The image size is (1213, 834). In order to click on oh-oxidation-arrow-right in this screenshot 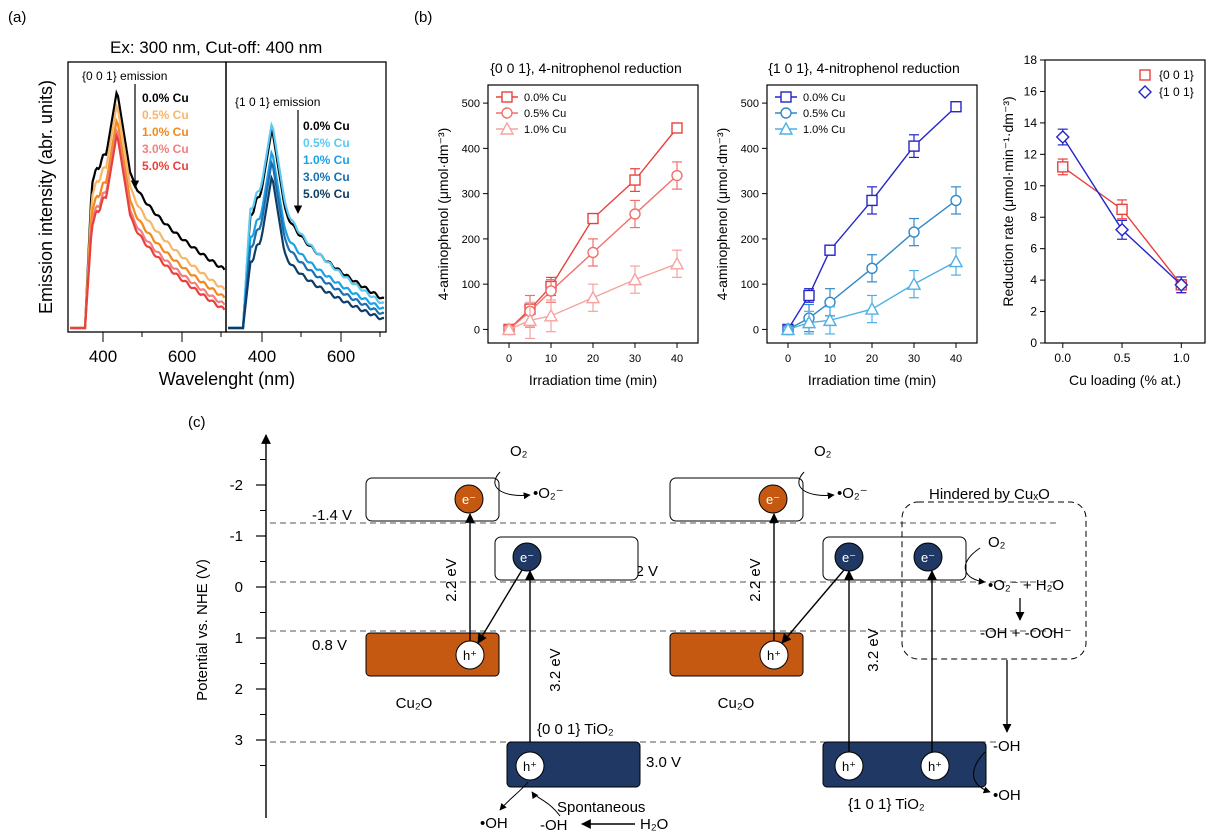, I will do `click(982, 772)`.